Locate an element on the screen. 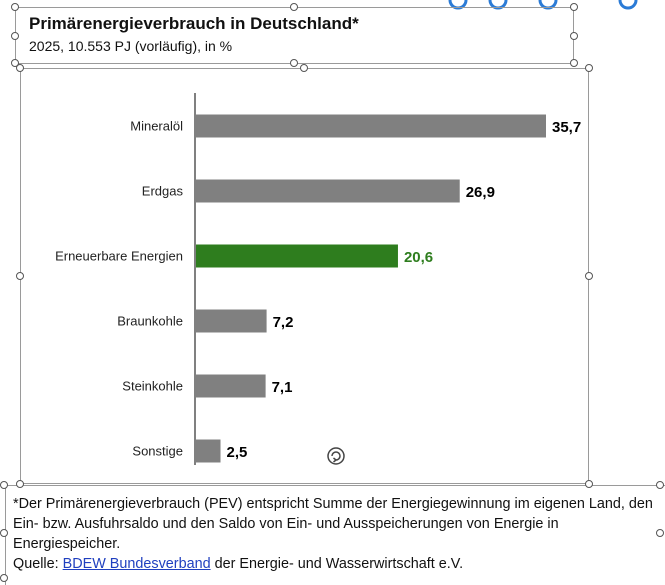 The height and width of the screenshot is (585, 665). source-suffix: der Energie- und Wasserwirtschaft e.V. is located at coordinates (337, 564).